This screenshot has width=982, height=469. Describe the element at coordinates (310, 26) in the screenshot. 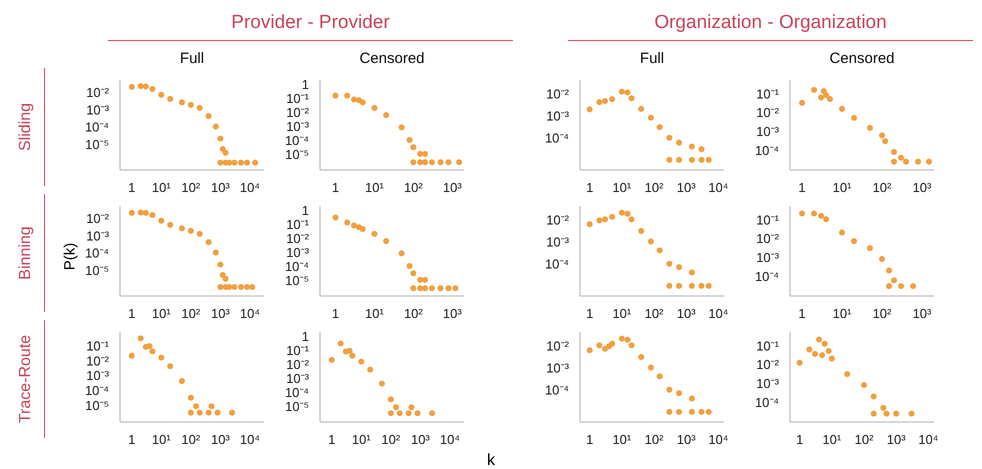

I see `text: Provider - Provider` at that location.